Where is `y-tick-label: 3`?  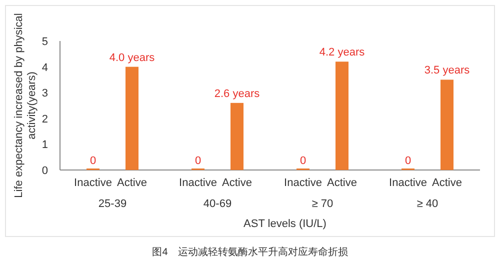 y-tick-label: 3 is located at coordinates (45, 94).